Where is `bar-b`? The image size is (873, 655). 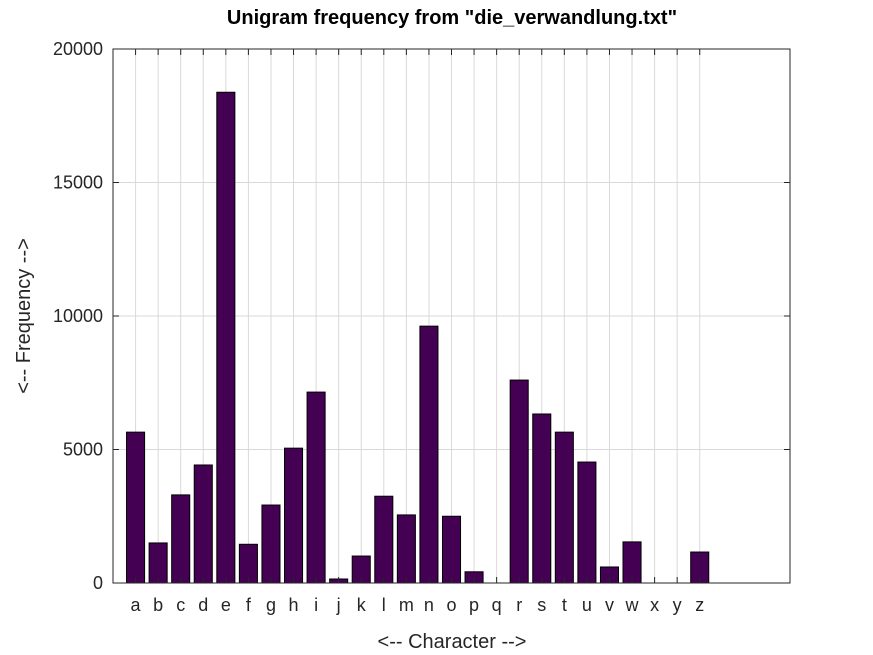
bar-b is located at coordinates (158, 563).